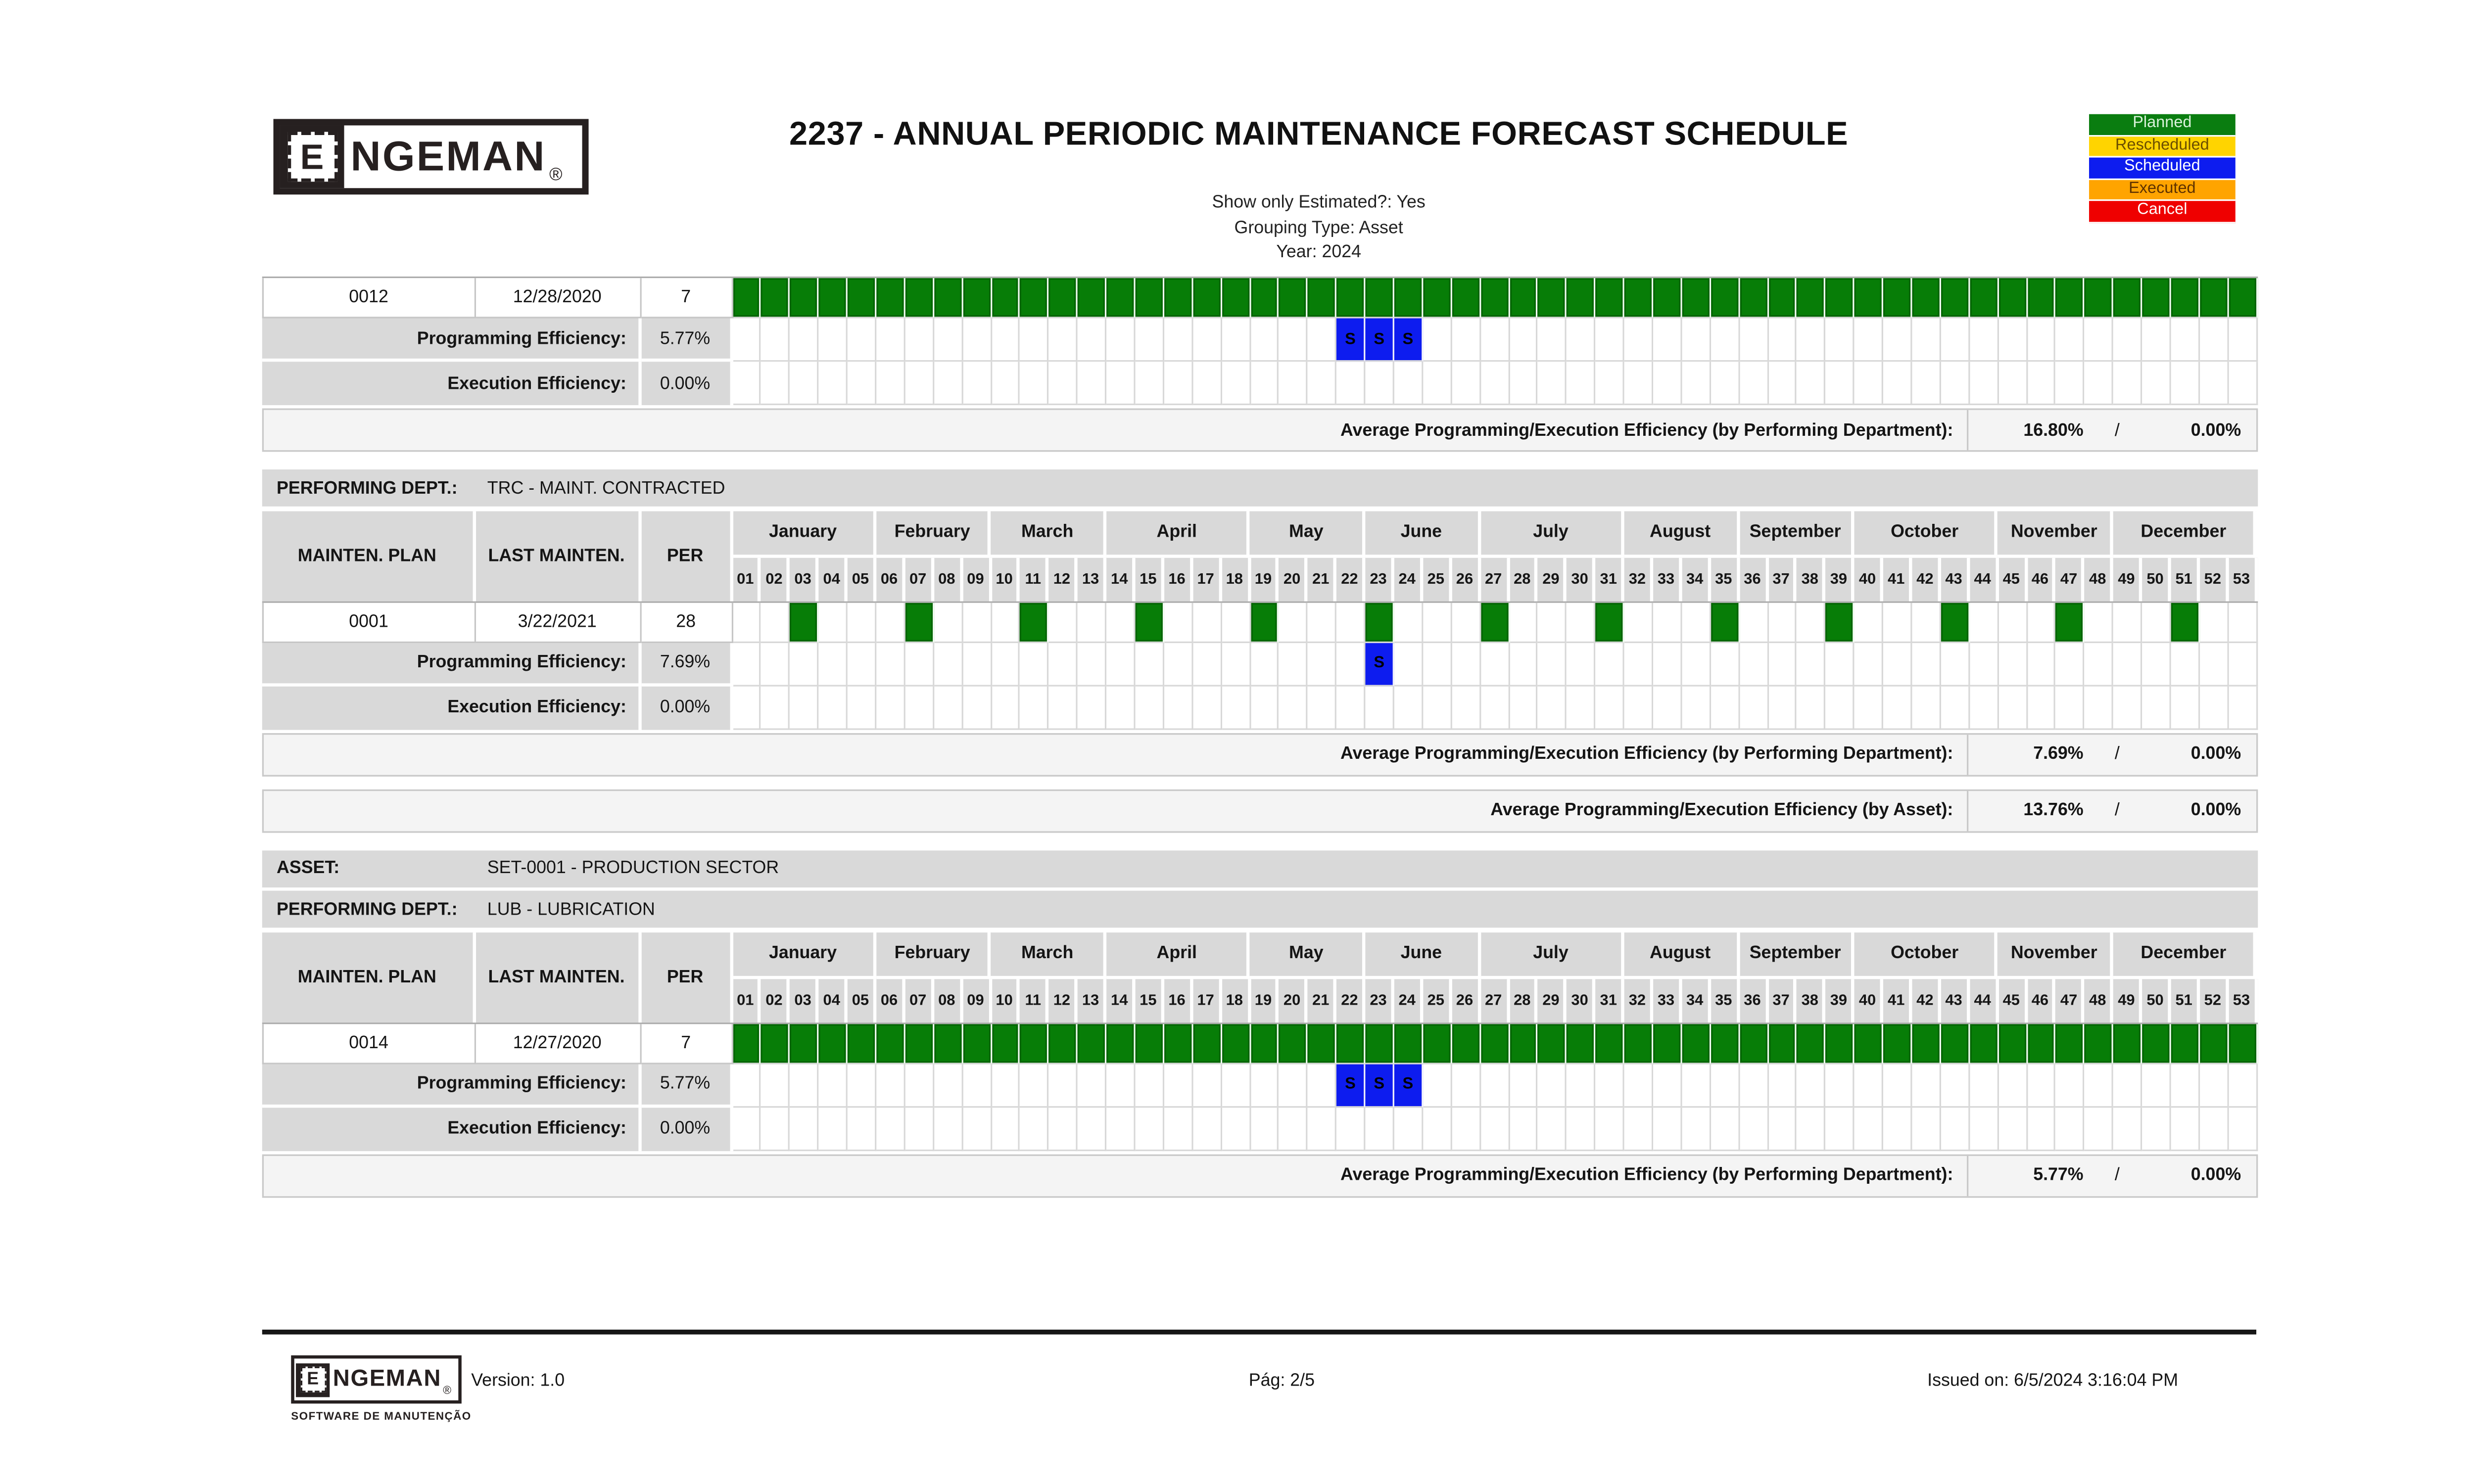  Describe the element at coordinates (1726, 1000) in the screenshot. I see `week-header: 35` at that location.